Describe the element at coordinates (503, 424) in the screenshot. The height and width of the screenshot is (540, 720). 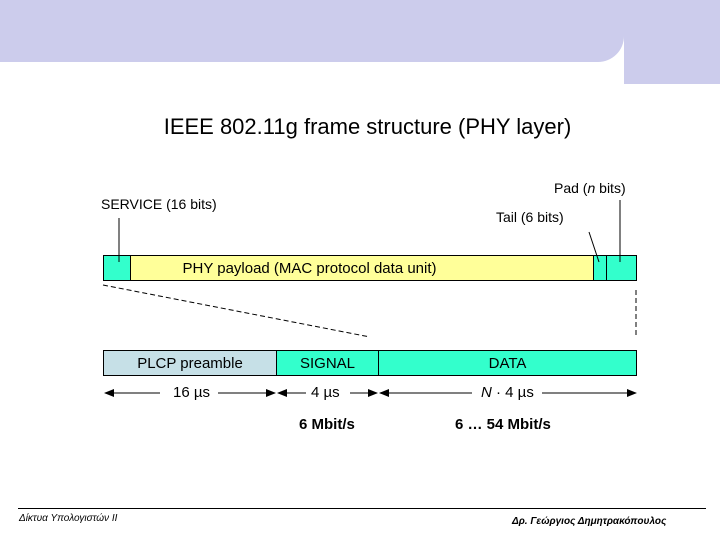
I see `data-rate: 6 … 54 Mbit/s` at that location.